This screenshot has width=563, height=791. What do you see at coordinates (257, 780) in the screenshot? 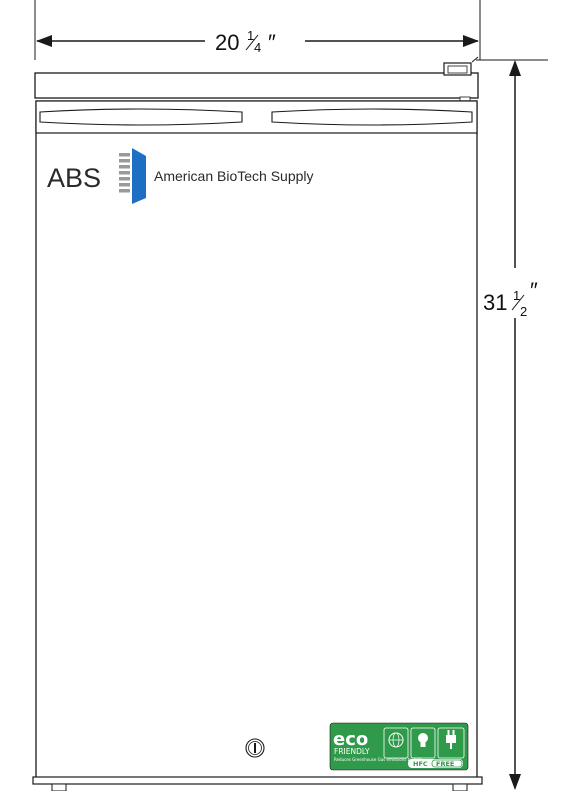
I see `base-plinth` at bounding box center [257, 780].